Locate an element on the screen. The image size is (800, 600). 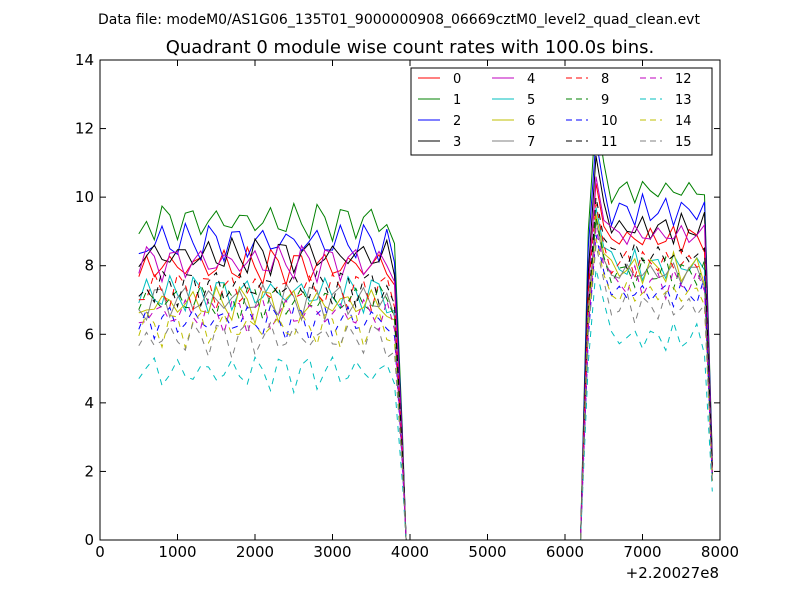
legend-label-7: 7 is located at coordinates (531, 142).